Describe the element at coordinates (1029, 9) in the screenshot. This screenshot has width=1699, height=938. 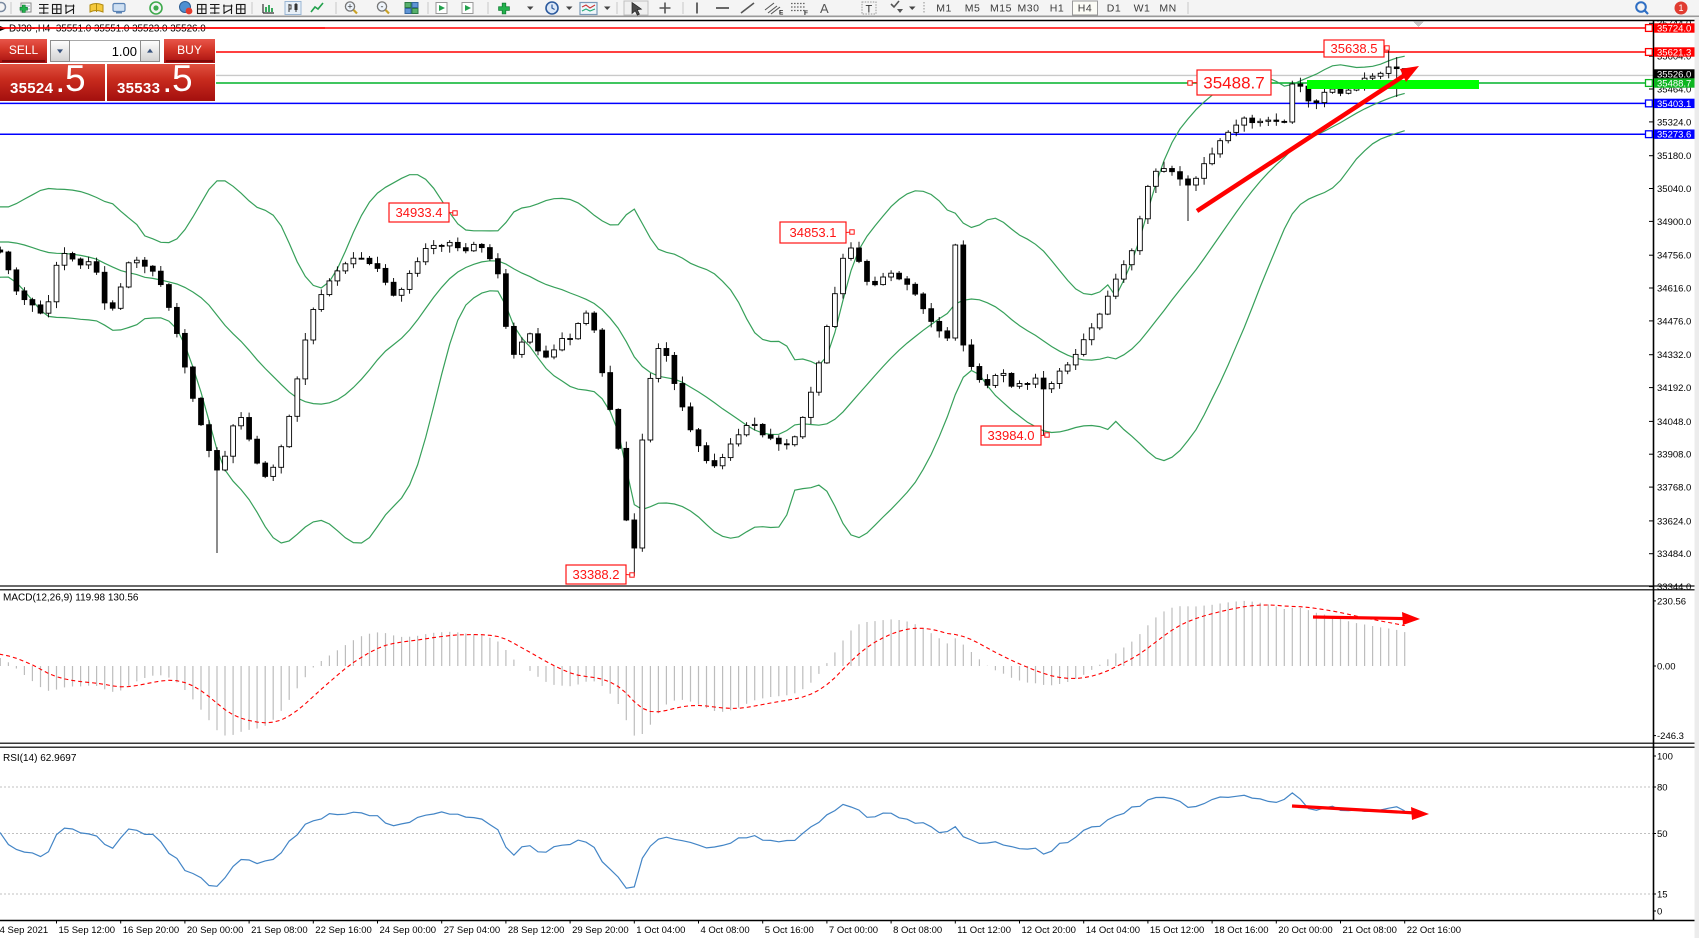
I see `svg-text: M30` at that location.